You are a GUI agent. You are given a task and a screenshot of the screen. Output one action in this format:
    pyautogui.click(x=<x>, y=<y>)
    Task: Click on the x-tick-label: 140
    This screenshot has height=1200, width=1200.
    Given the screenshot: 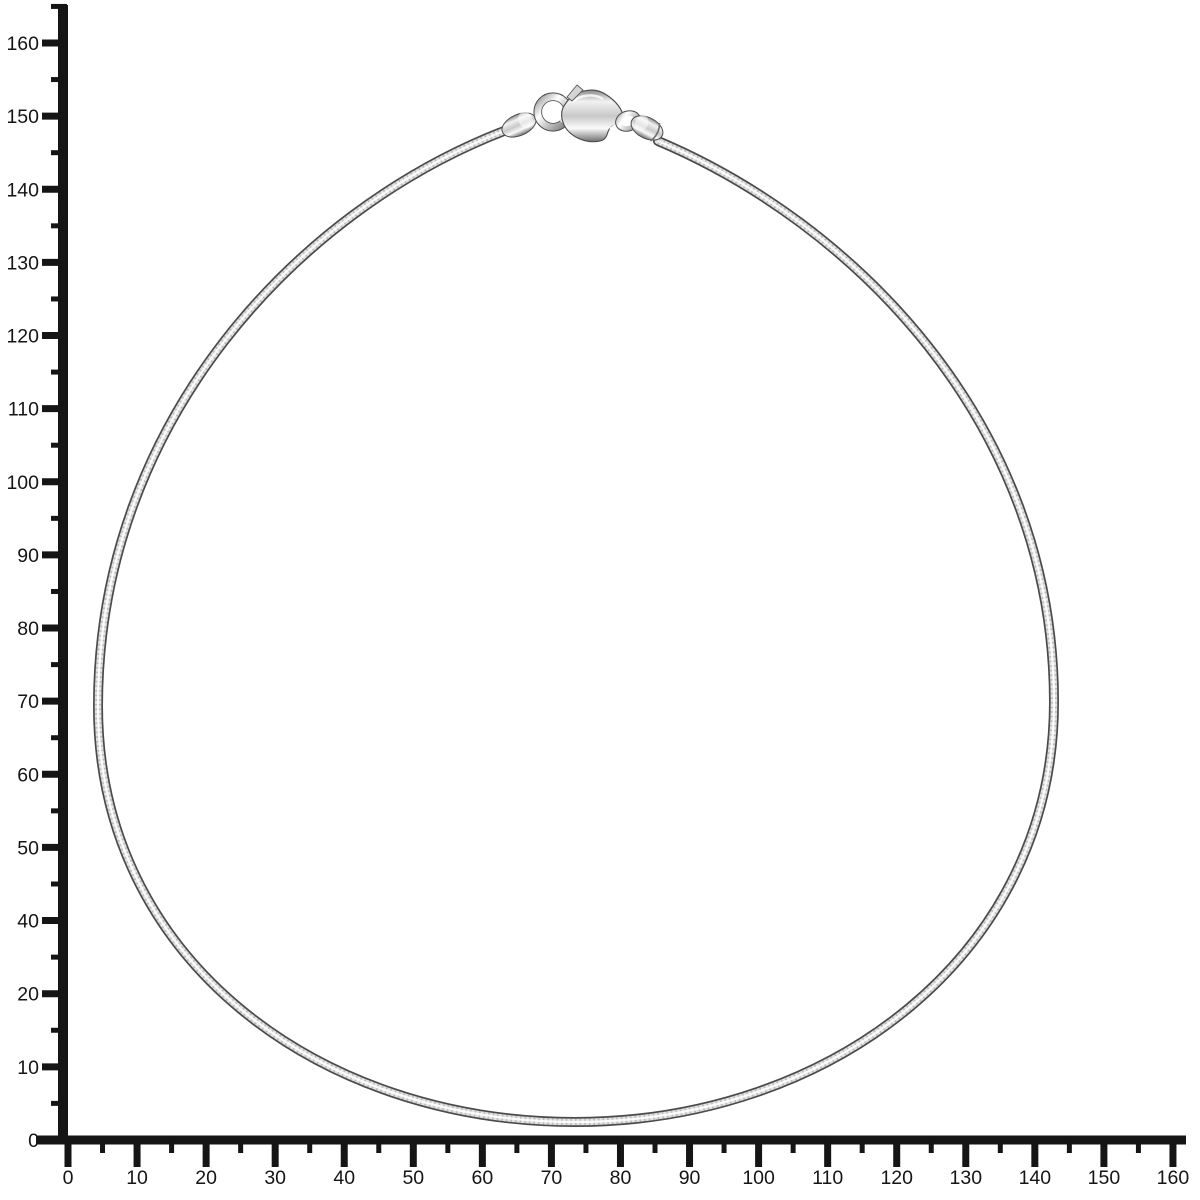 What is the action you would take?
    pyautogui.click(x=1035, y=1178)
    